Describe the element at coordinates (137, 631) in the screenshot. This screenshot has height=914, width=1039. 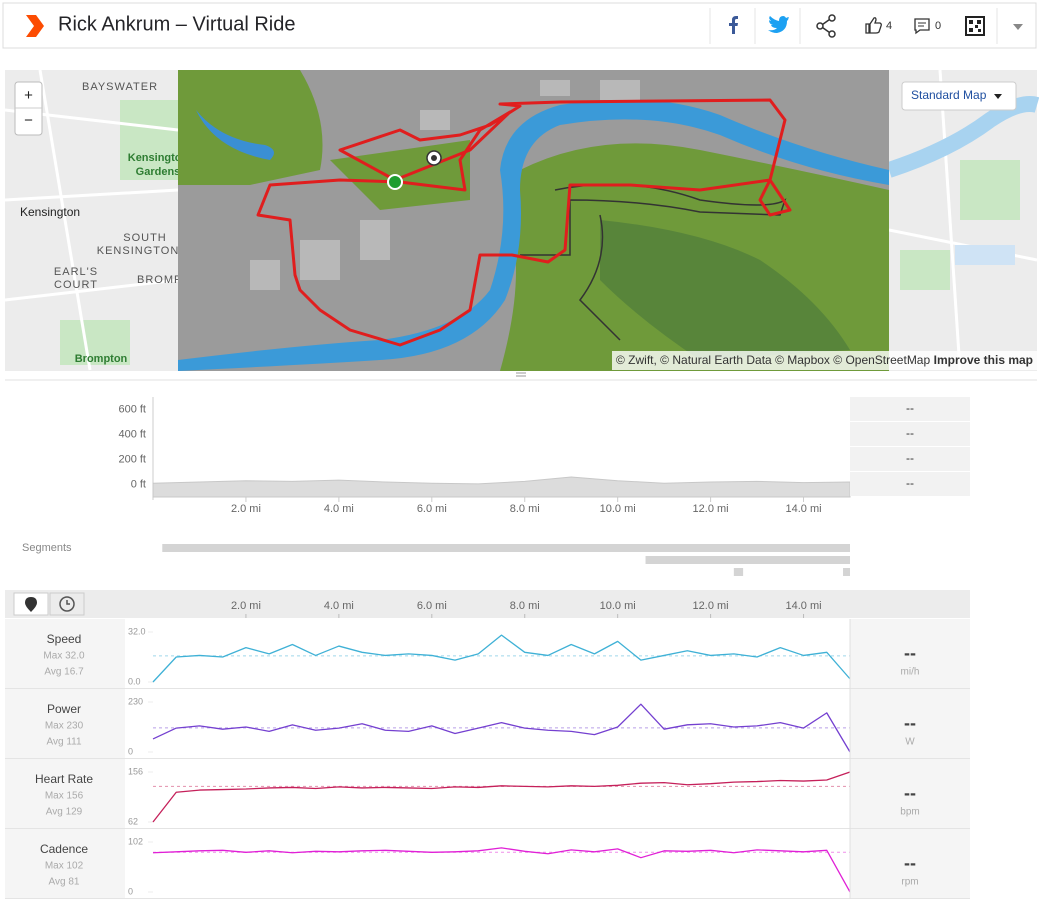
I see `y-tick-label: 32.0` at that location.